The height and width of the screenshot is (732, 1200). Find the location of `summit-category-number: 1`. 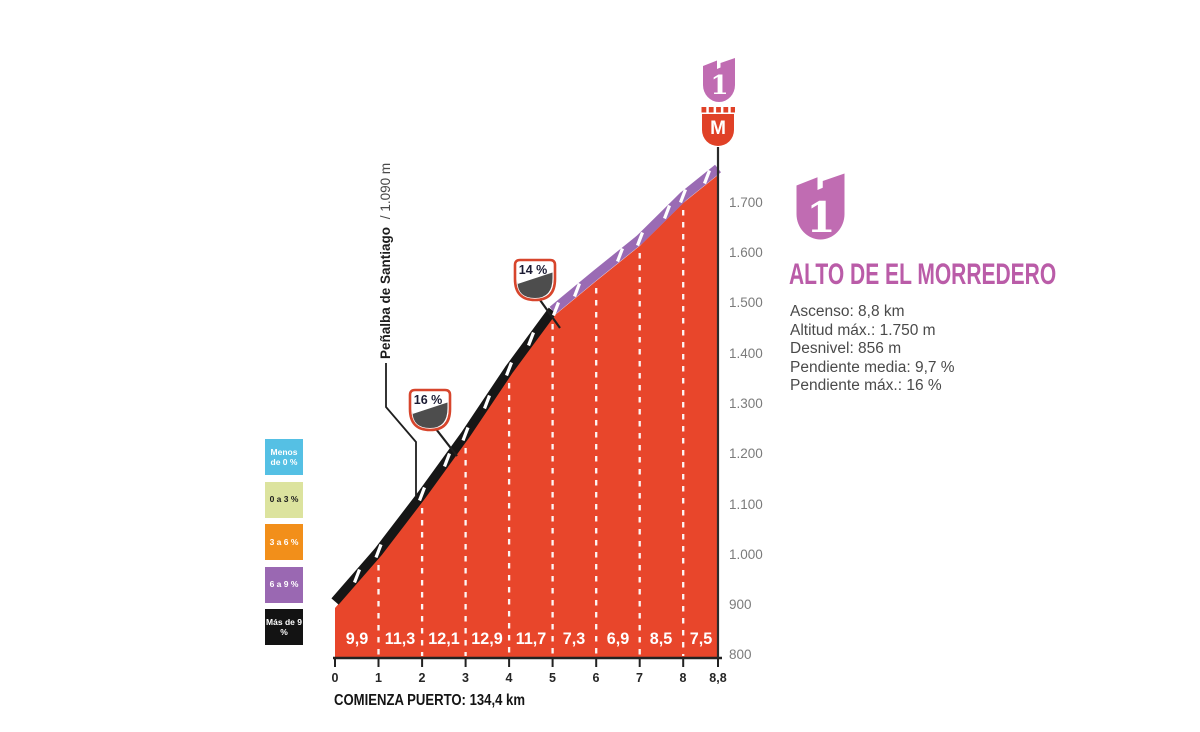

summit-category-number: 1 is located at coordinates (719, 86).